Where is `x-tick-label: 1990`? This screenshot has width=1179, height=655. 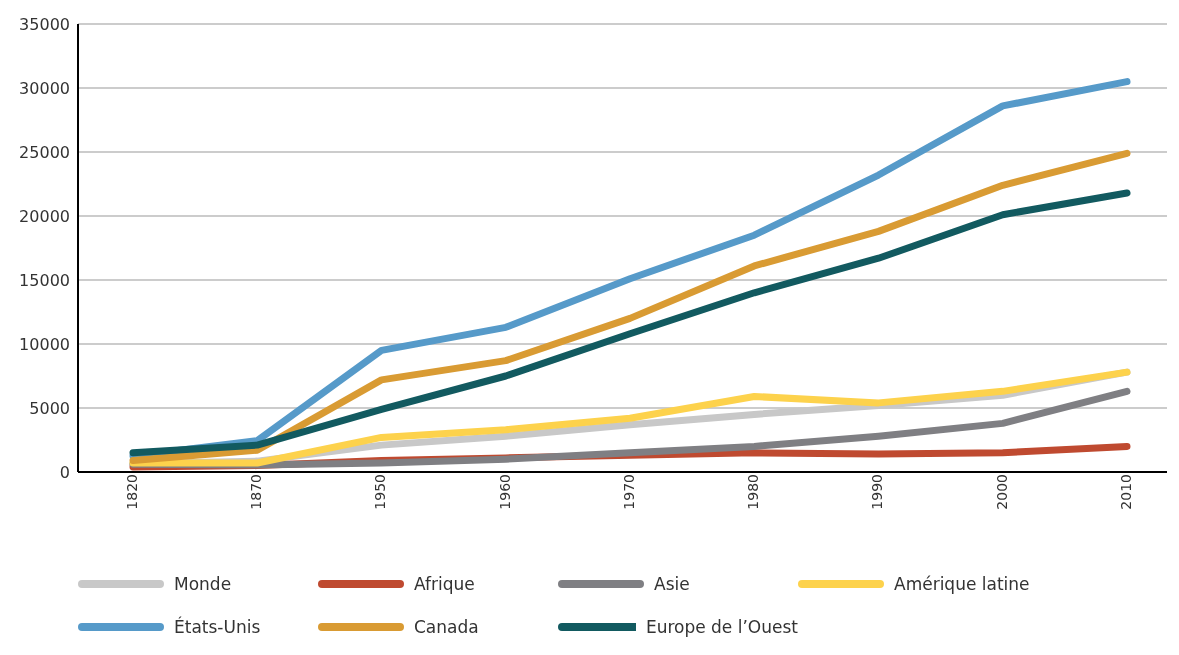 x-tick-label: 1990 is located at coordinates (877, 492).